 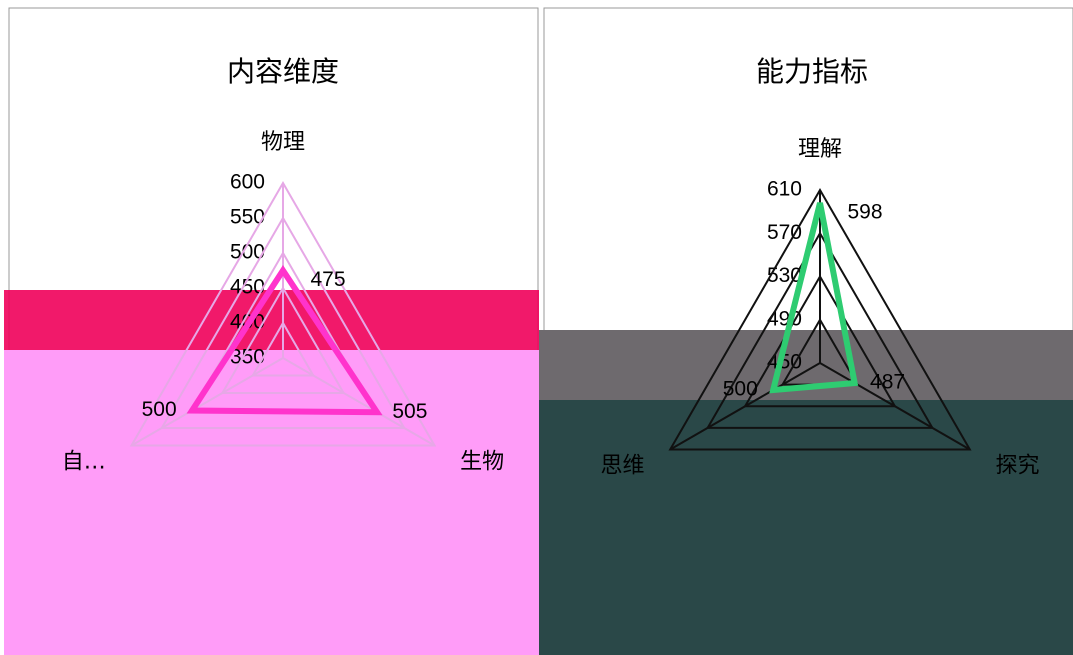 I want to click on data-label: 475, so click(x=327, y=279).